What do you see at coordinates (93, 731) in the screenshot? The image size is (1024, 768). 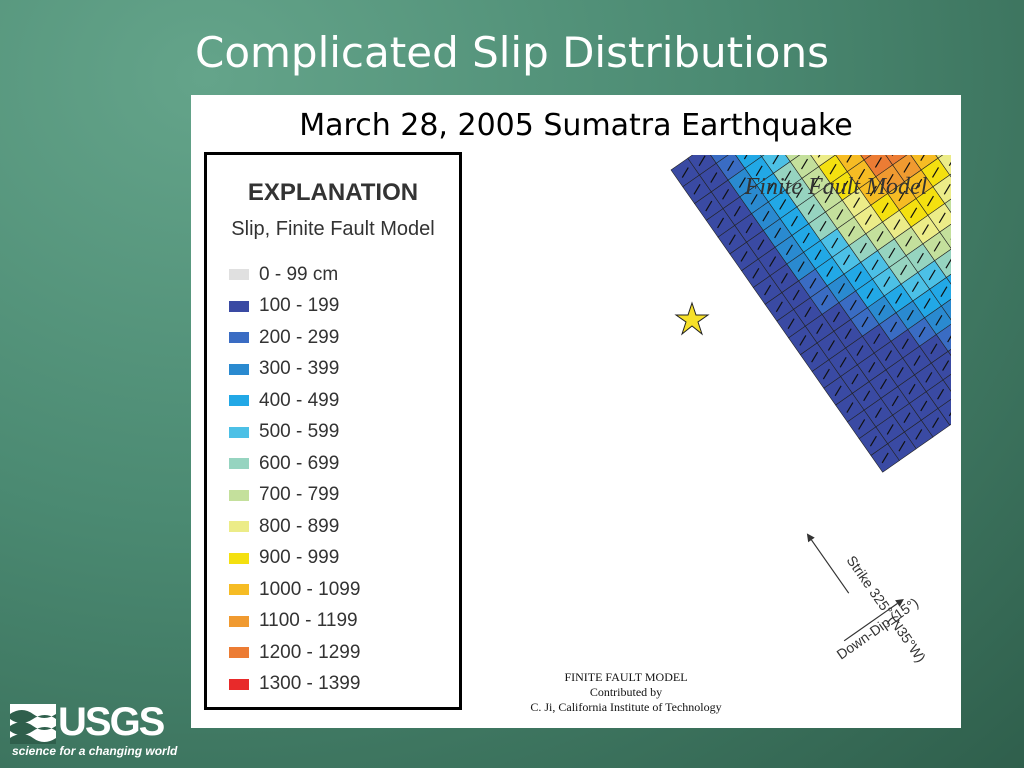 I see `usgs-logo: USGS science for a changing world` at bounding box center [93, 731].